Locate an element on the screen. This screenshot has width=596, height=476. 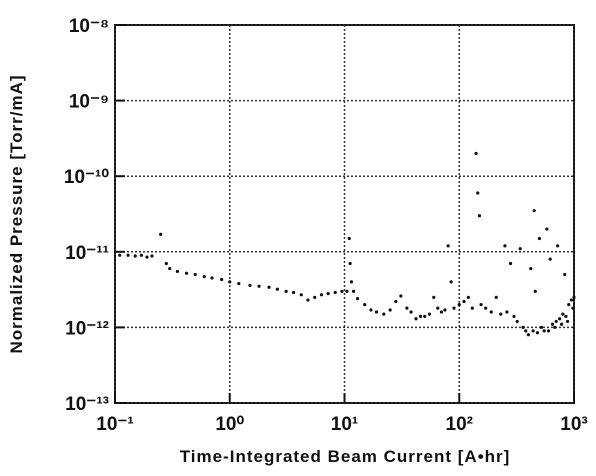
y-tick-label: 10⁻⁸ is located at coordinates (89, 26).